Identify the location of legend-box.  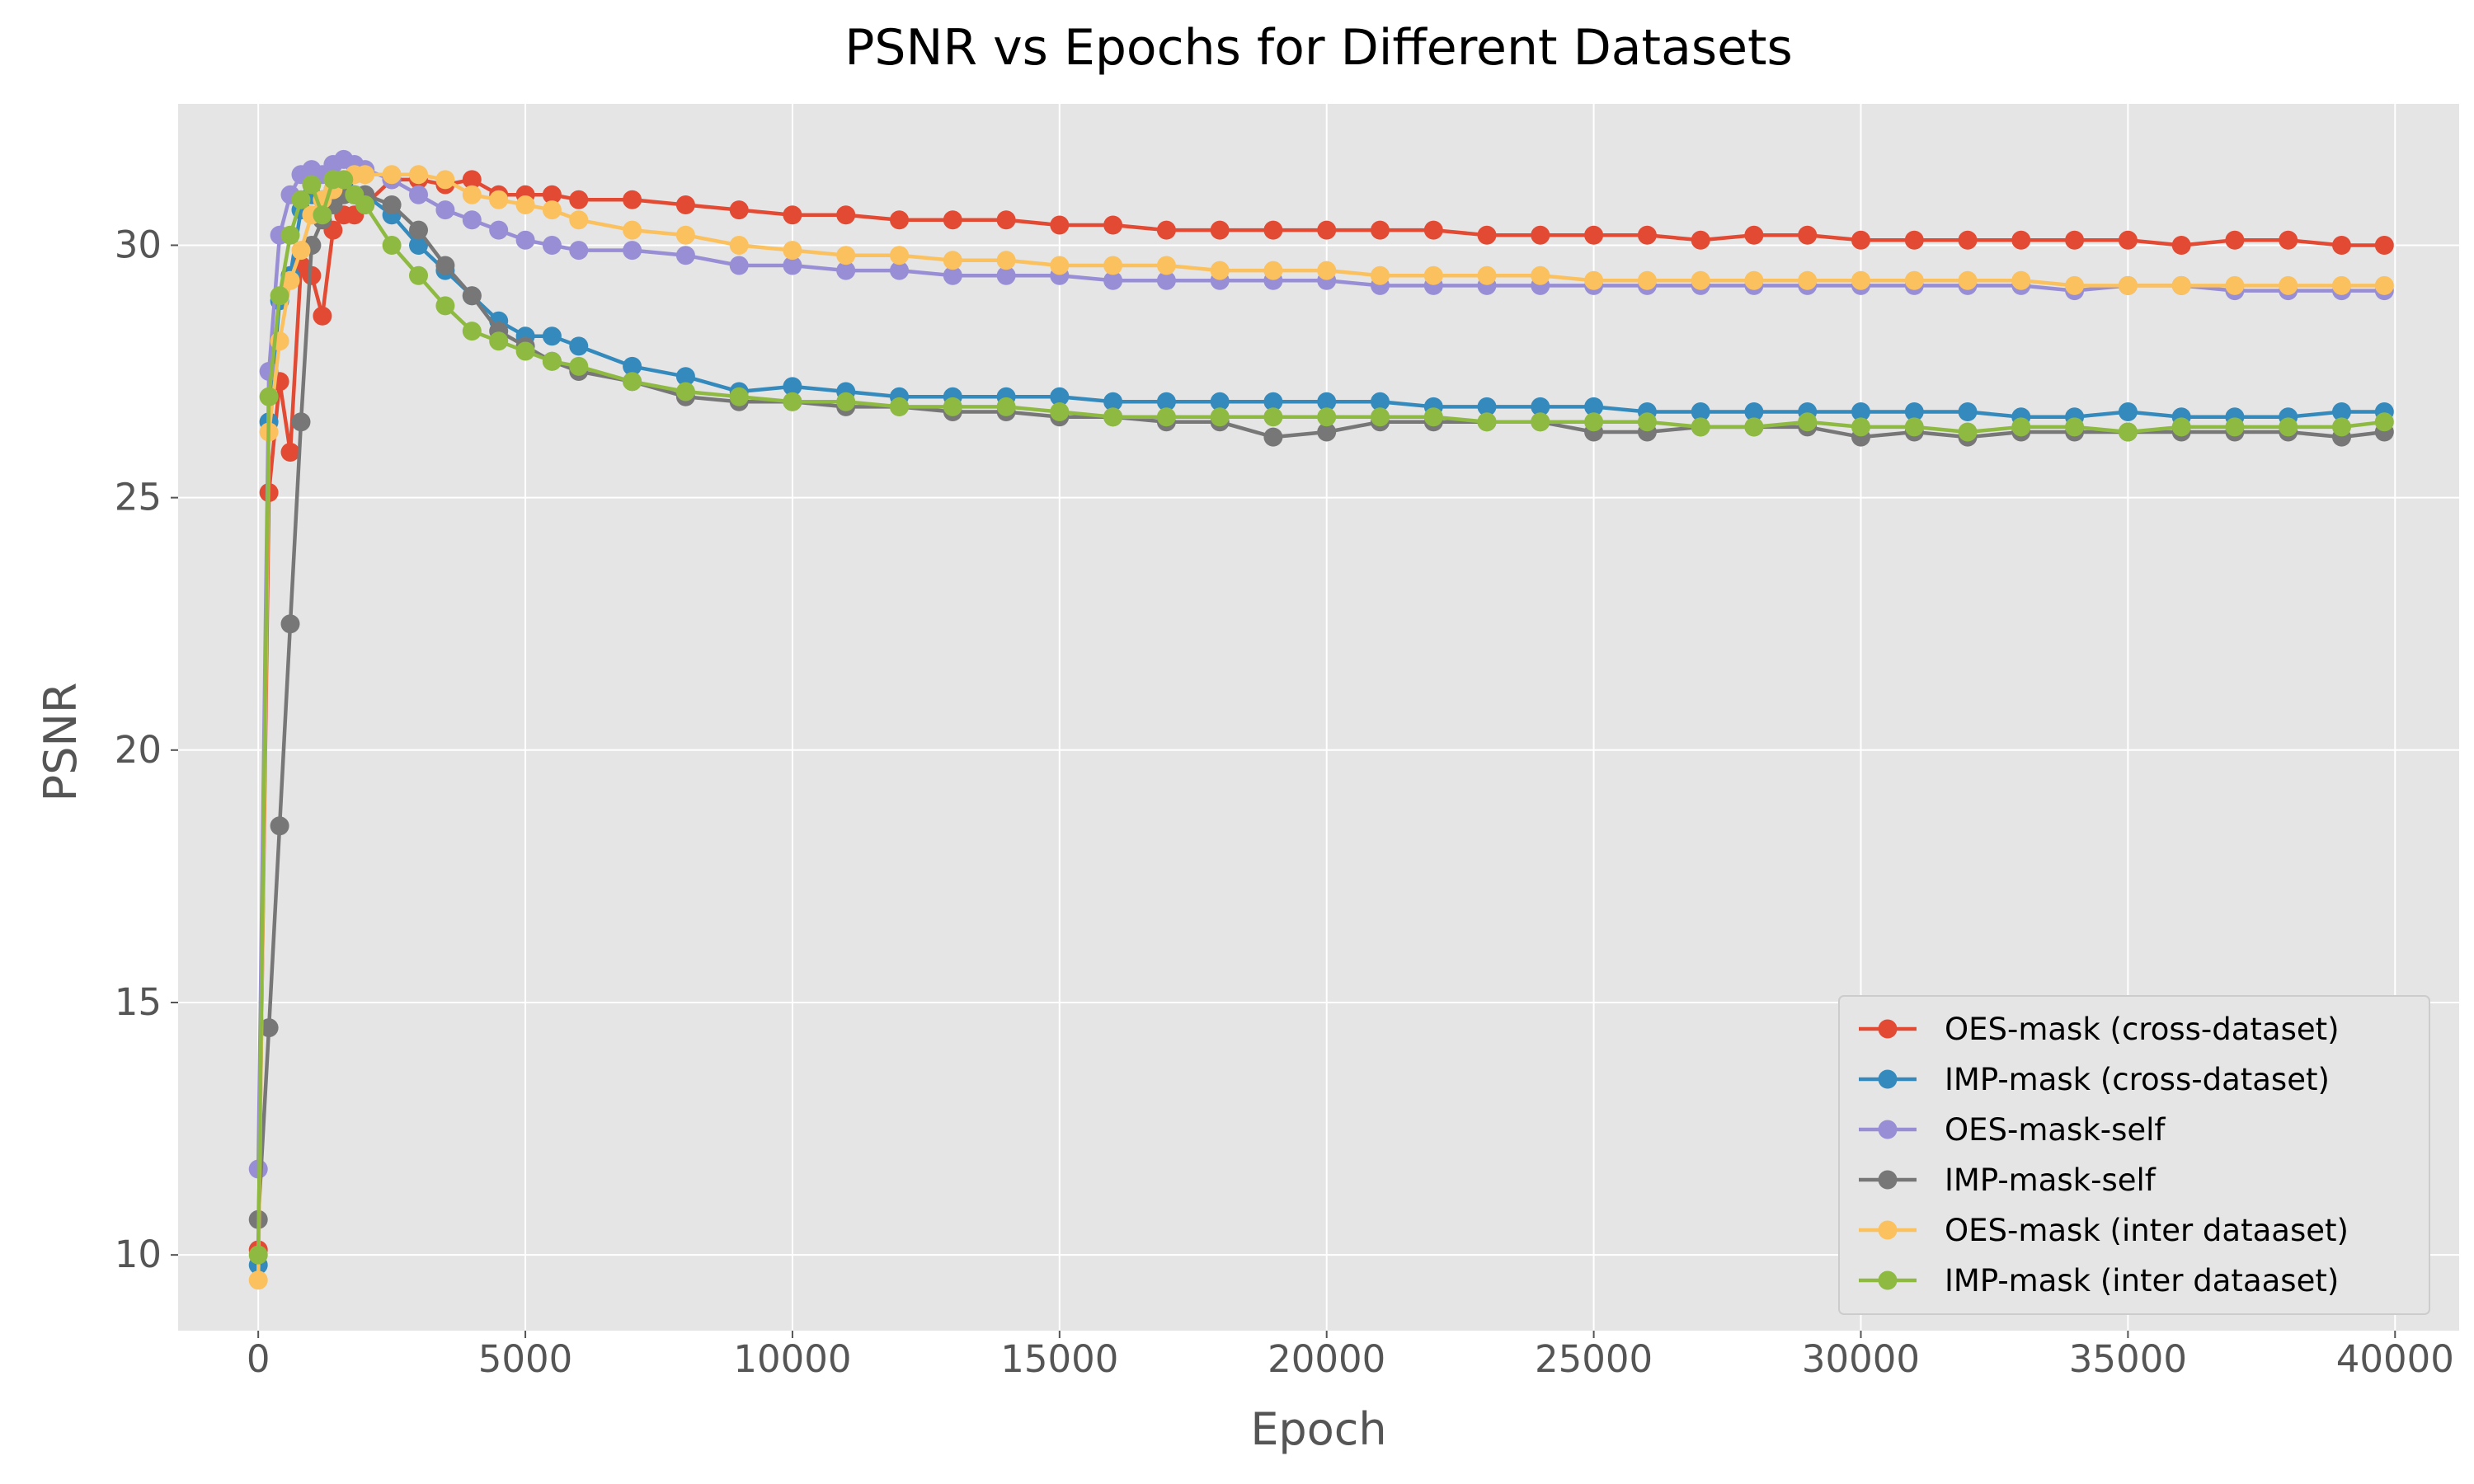
(2134, 1155).